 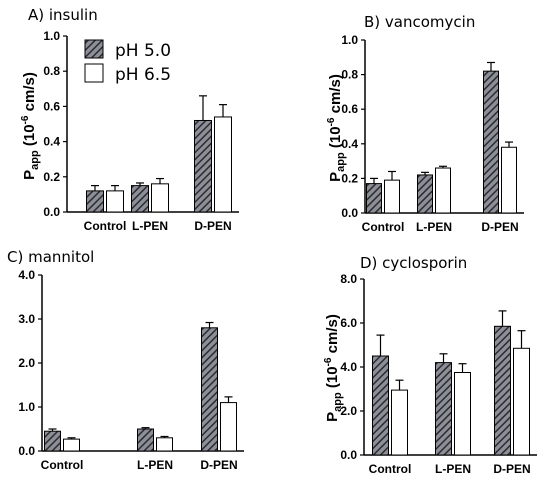 What do you see at coordinates (374, 198) in the screenshot?
I see `panel-b-bar-control-ph5` at bounding box center [374, 198].